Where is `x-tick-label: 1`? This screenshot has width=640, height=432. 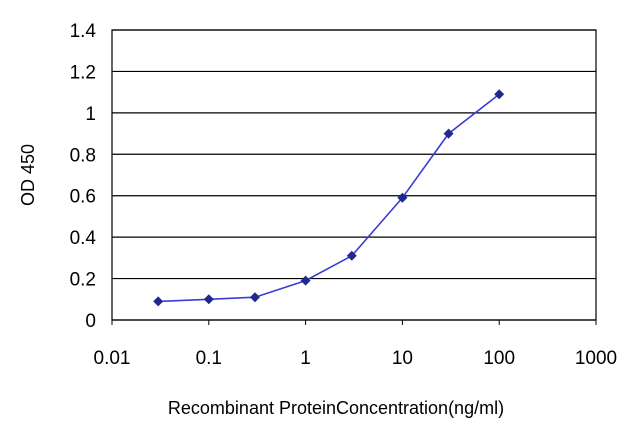
x-tick-label: 1 is located at coordinates (305, 358).